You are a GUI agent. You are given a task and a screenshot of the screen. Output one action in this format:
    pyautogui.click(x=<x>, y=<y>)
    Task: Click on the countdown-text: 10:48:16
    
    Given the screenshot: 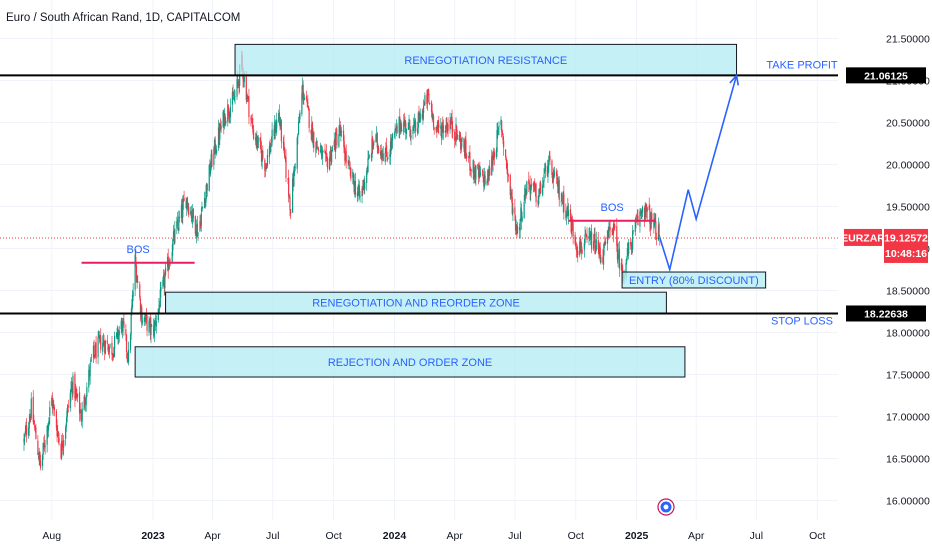 What is the action you would take?
    pyautogui.click(x=906, y=254)
    